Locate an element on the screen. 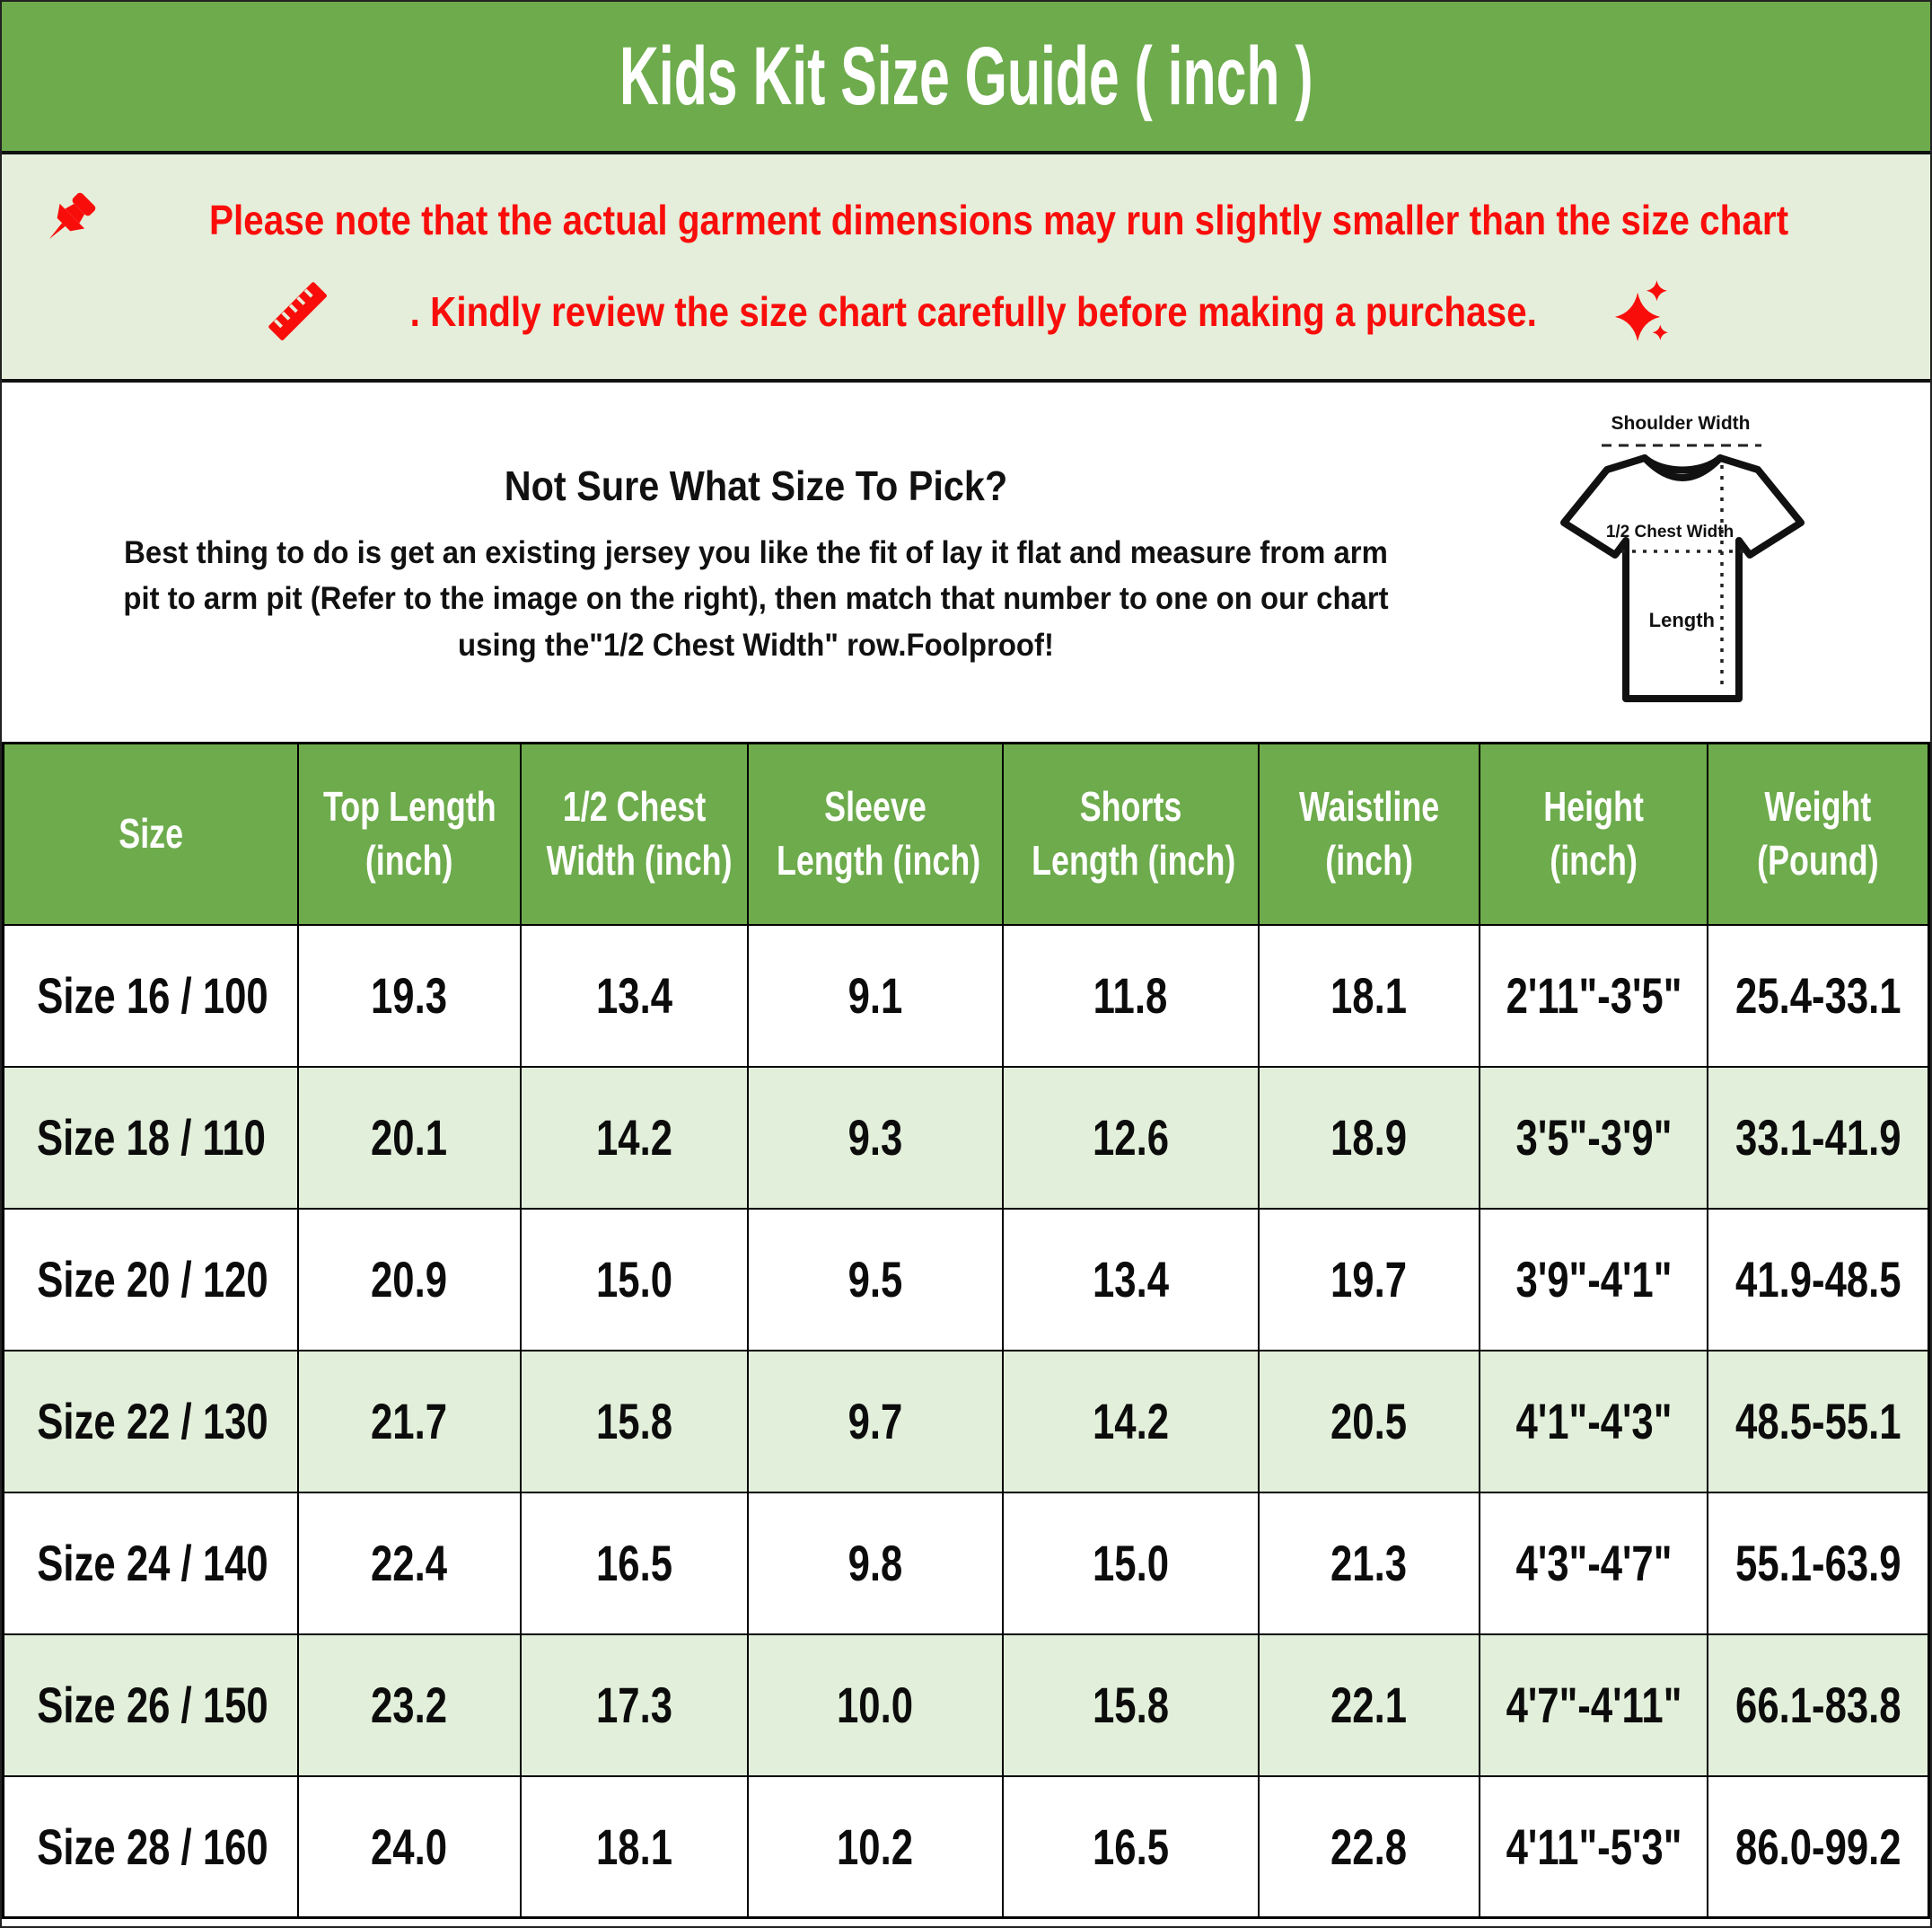 The height and width of the screenshot is (1928, 1932). cell-text: 23.2 is located at coordinates (409, 1705).